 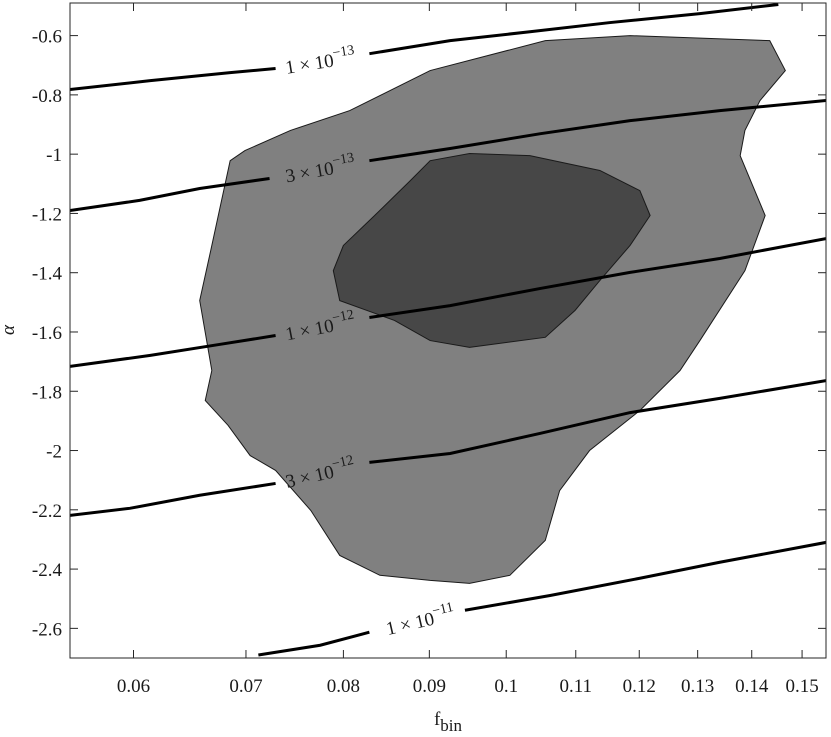 I want to click on y-tick-label: -2.2, so click(x=47, y=511).